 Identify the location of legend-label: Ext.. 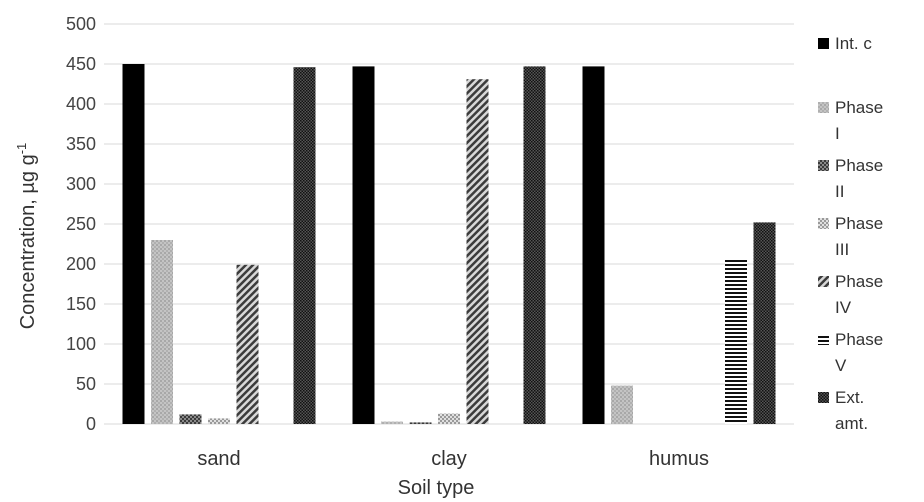
(849, 397).